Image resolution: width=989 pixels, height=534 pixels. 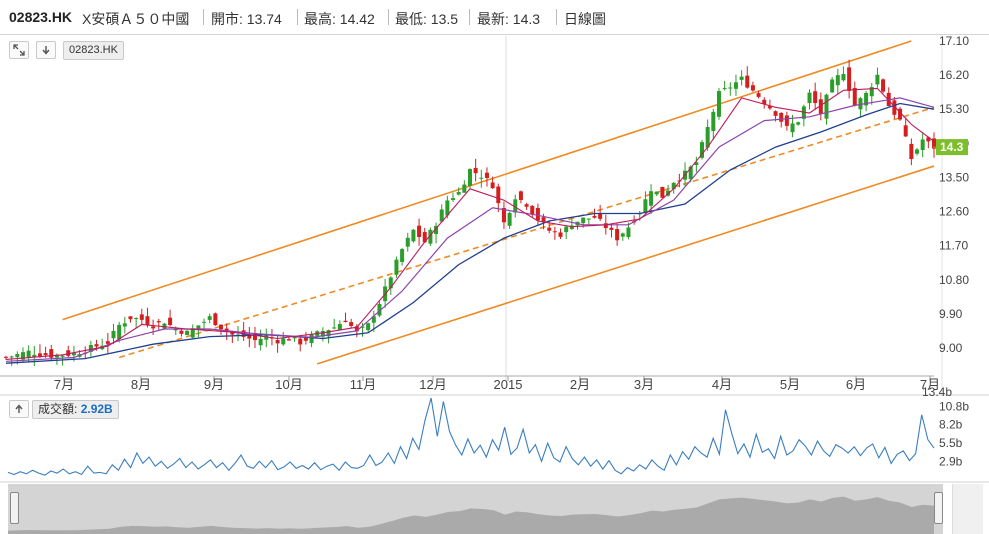 What do you see at coordinates (46, 50) in the screenshot?
I see `menu-dropdown-button` at bounding box center [46, 50].